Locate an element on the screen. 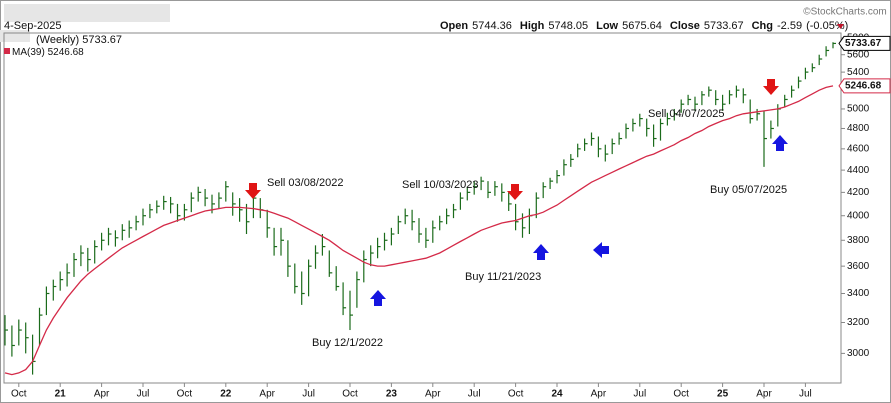 The width and height of the screenshot is (891, 403). quote-label: Chg is located at coordinates (762, 26).